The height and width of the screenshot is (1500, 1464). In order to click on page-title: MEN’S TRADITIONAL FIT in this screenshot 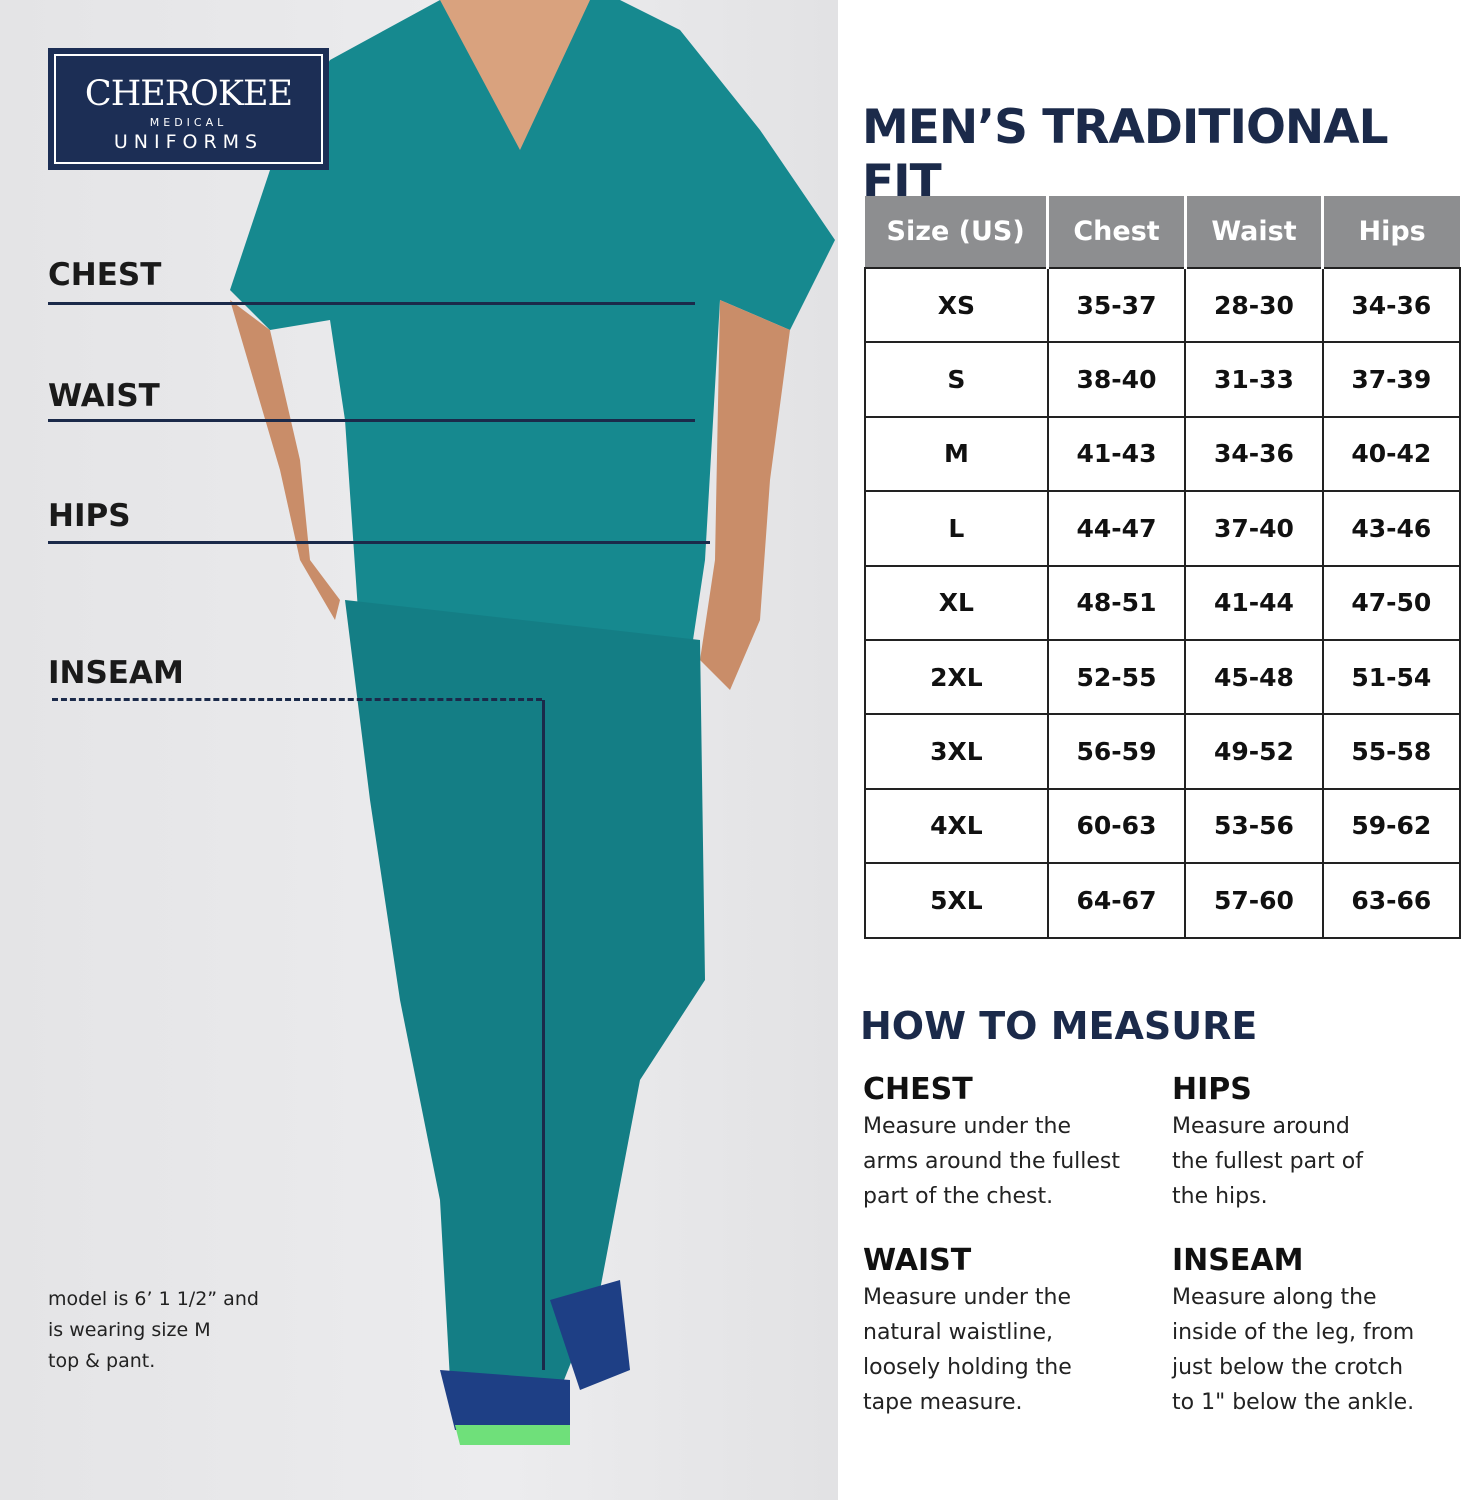, I will do `click(1125, 155)`.